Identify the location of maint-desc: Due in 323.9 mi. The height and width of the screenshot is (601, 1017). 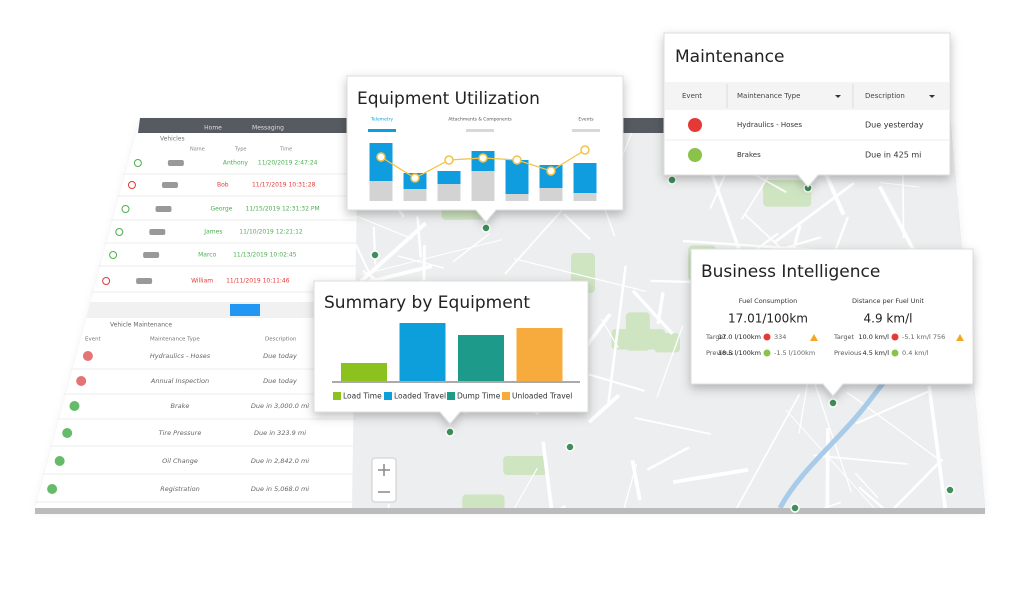
(280, 433).